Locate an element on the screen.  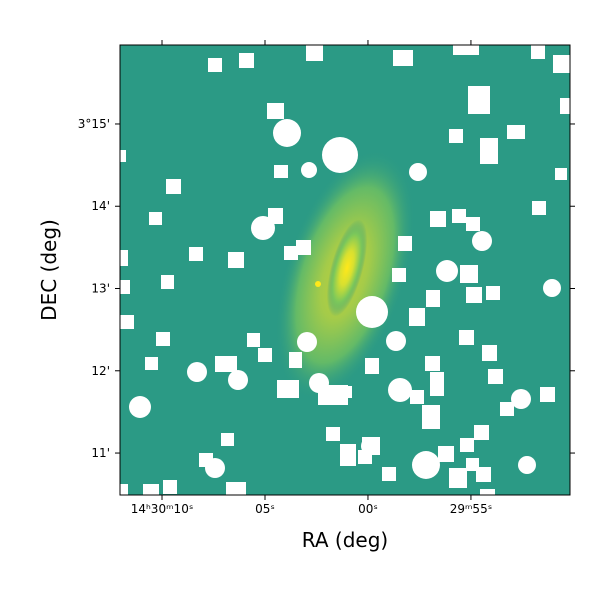
x-tick-label: 29ᵐ55ˢ is located at coordinates (471, 509).